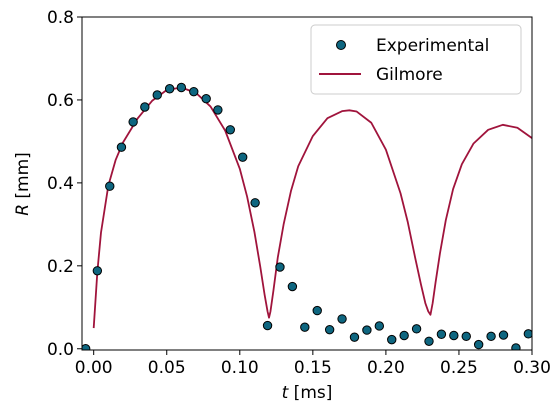 The image size is (556, 406). I want to click on x-axis-unit: [ms], so click(310, 393).